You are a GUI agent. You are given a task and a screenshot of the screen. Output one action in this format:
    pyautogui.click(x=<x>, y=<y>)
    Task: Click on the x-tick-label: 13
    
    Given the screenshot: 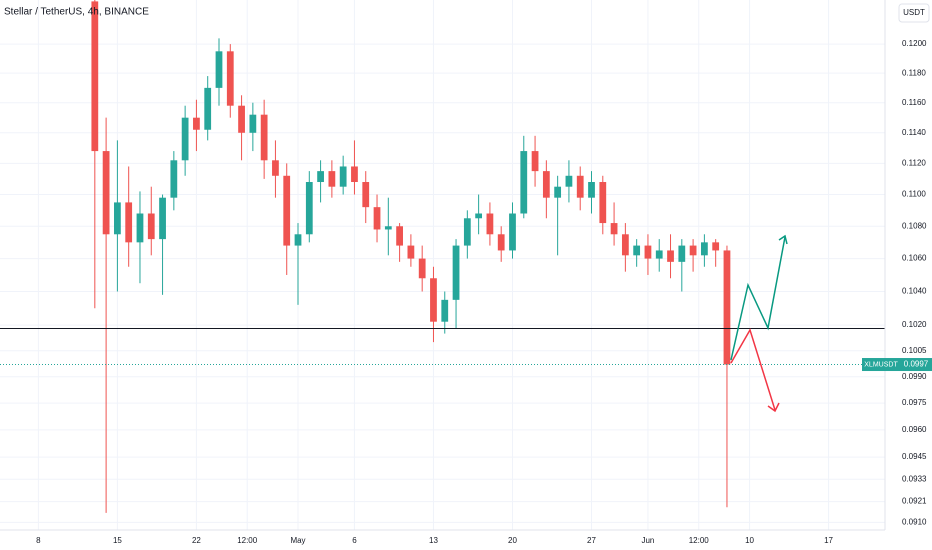 What is the action you would take?
    pyautogui.click(x=433, y=540)
    